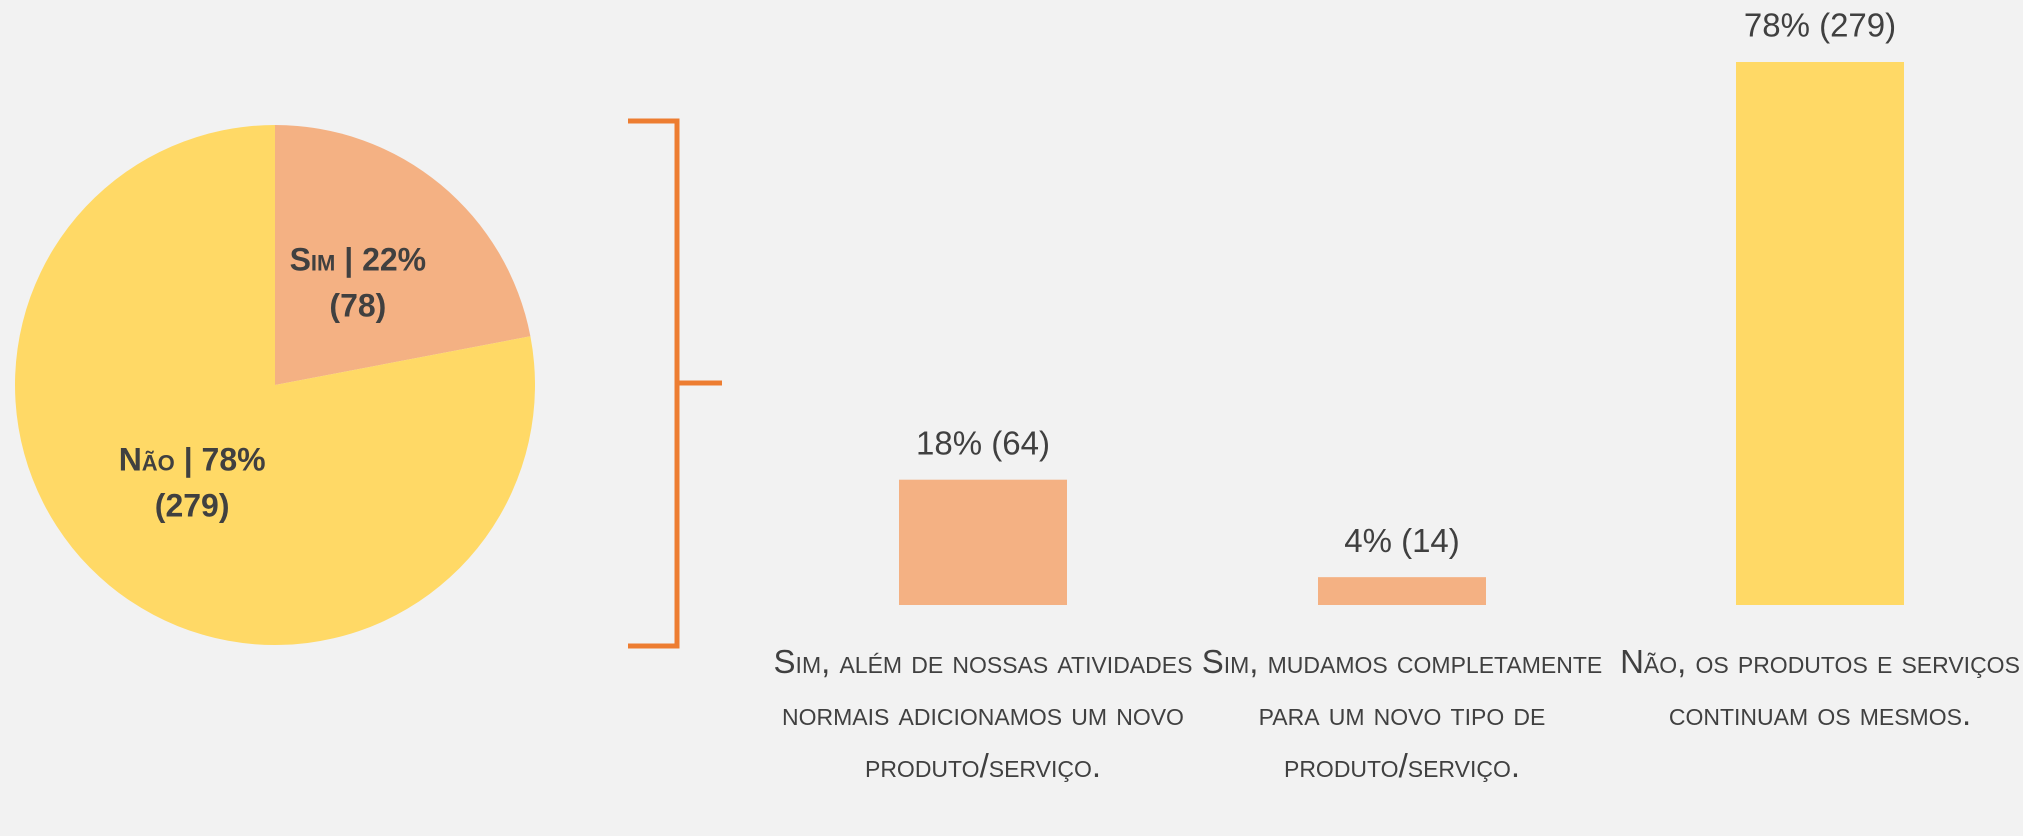  What do you see at coordinates (983, 442) in the screenshot?
I see `value-label: 18% (64)` at bounding box center [983, 442].